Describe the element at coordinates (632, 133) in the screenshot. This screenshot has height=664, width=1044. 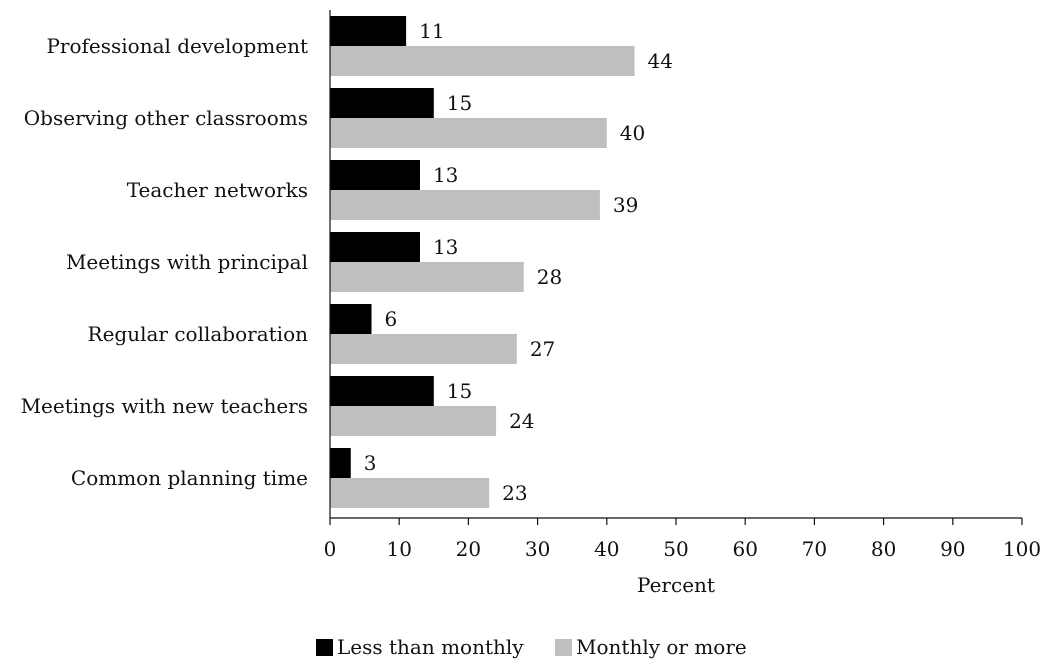
I see `value-label-observing-other-classrooms-series-2: 40` at that location.